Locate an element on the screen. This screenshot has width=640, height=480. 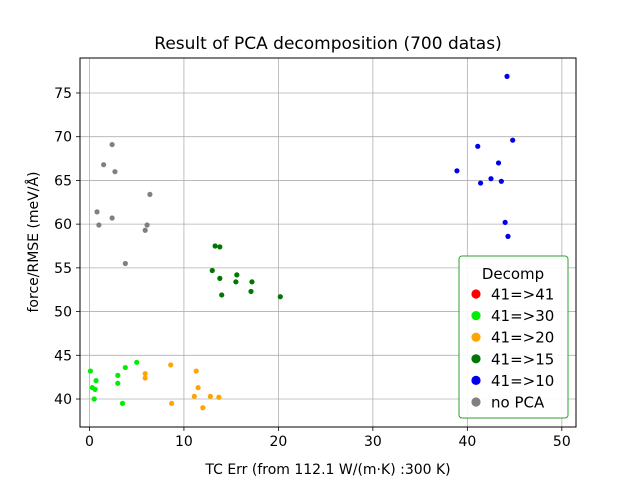
y-tick-label: 65 is located at coordinates (63, 181).